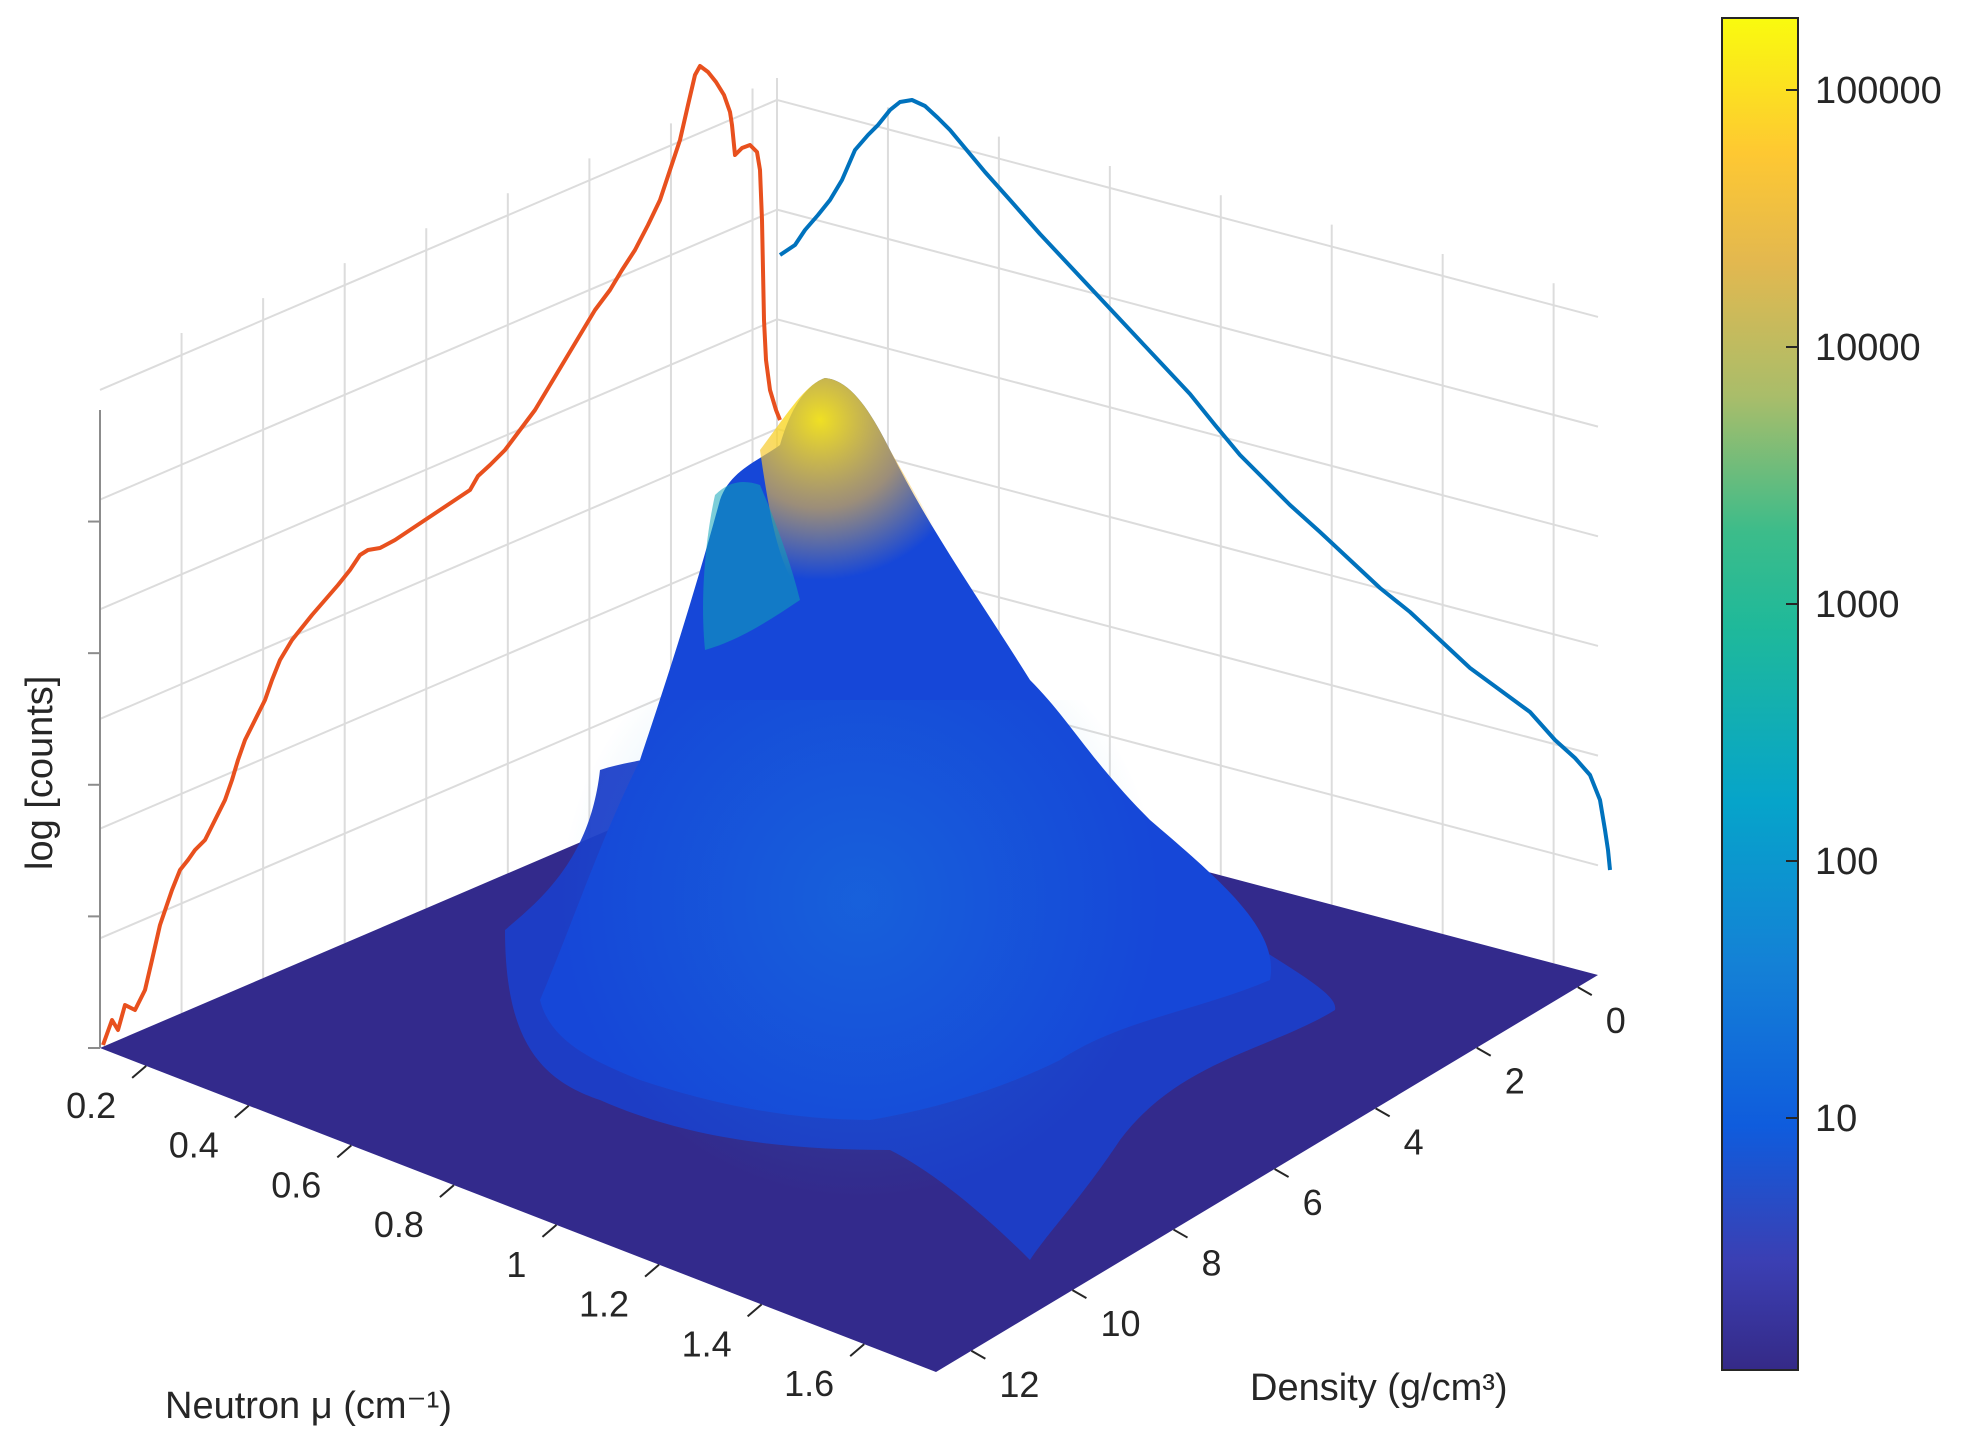 This screenshot has height=1447, width=1980. Describe the element at coordinates (1515, 1081) in the screenshot. I see `y-tick-label: 2` at that location.